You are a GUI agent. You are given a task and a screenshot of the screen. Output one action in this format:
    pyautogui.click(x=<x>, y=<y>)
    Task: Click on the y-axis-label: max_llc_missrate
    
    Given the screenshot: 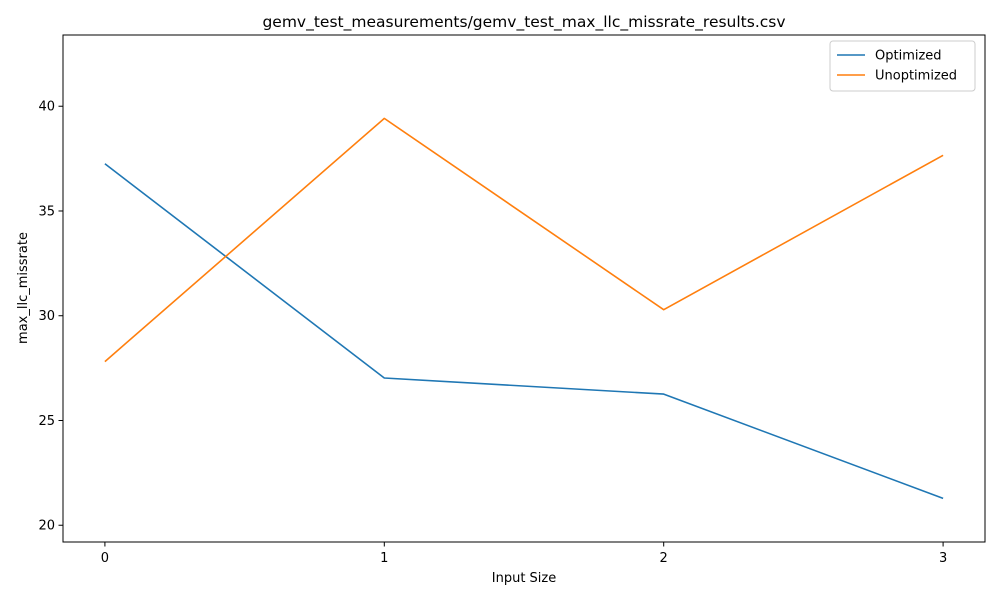 What is the action you would take?
    pyautogui.click(x=23, y=288)
    